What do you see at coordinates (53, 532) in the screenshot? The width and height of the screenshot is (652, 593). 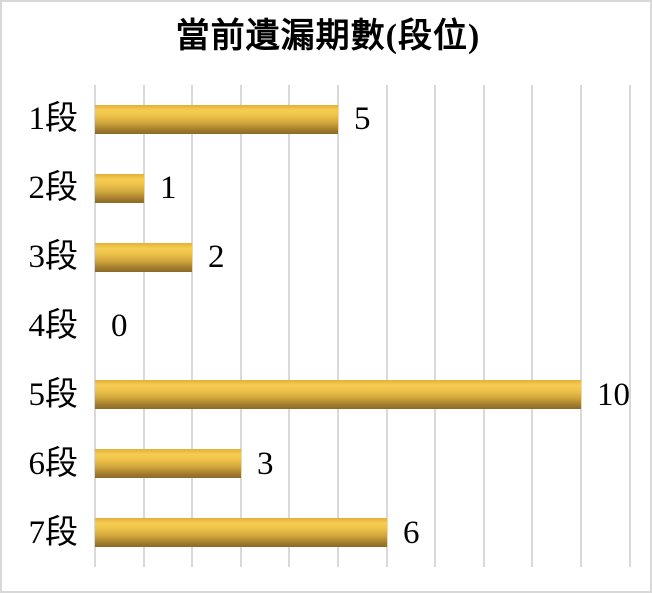 I see `category-label: 7段` at bounding box center [53, 532].